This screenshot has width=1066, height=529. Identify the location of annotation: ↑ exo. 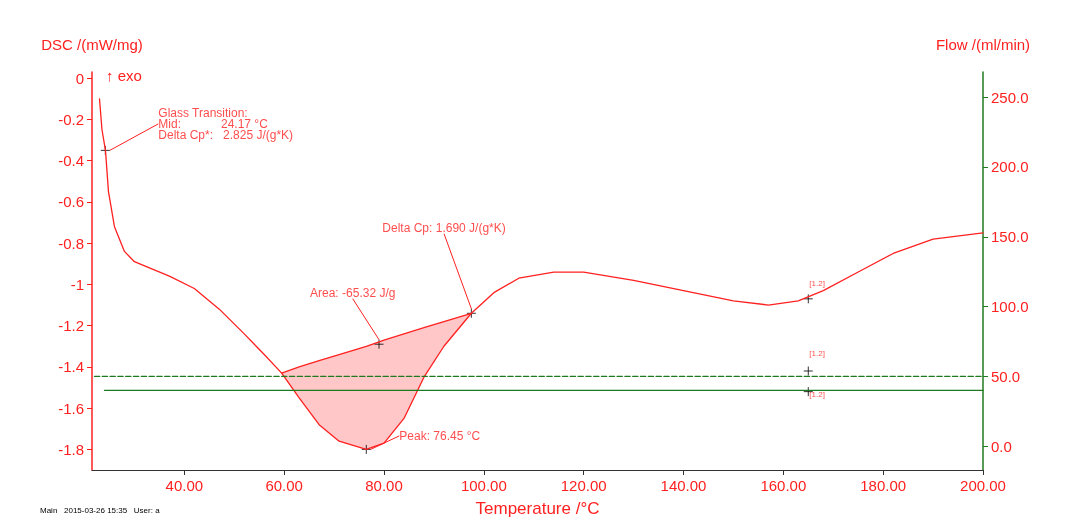
(124, 75).